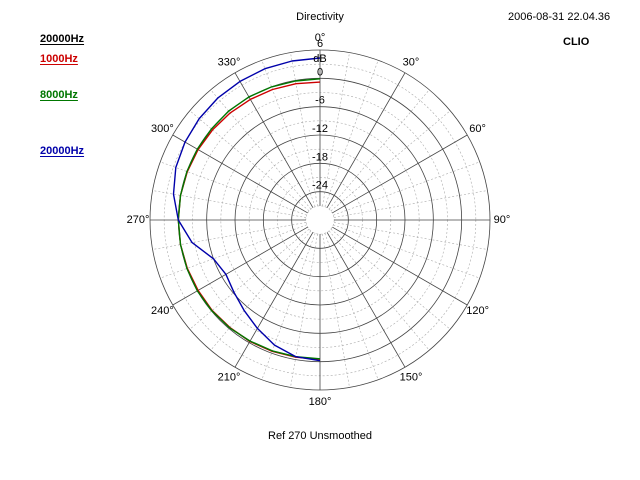 This screenshot has height=480, width=640. I want to click on brand-label: CLIO, so click(576, 42).